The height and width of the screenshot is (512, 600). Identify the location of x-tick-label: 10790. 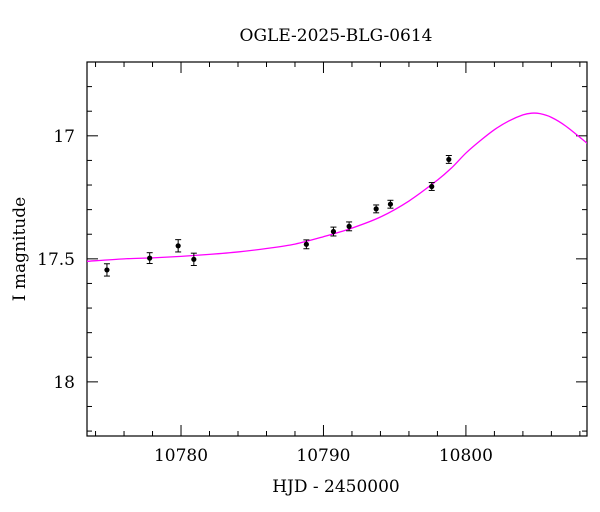
(323, 456).